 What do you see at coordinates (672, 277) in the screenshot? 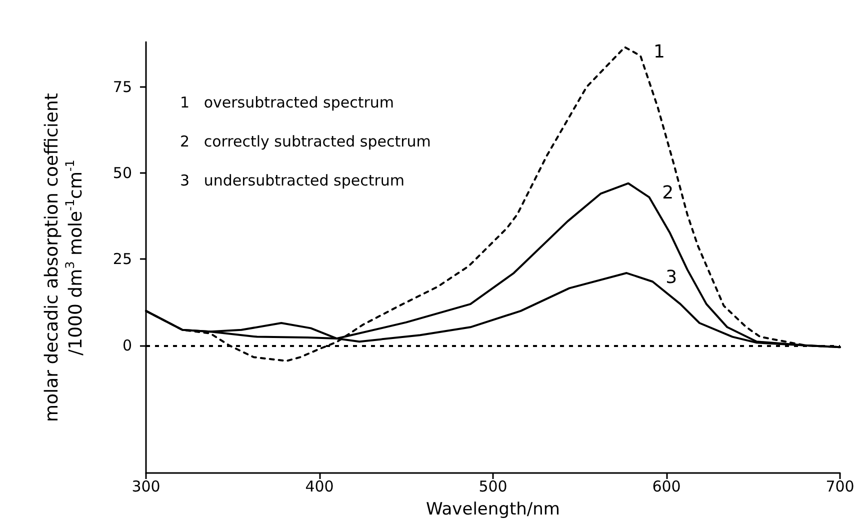
I see `series-label: 3` at bounding box center [672, 277].